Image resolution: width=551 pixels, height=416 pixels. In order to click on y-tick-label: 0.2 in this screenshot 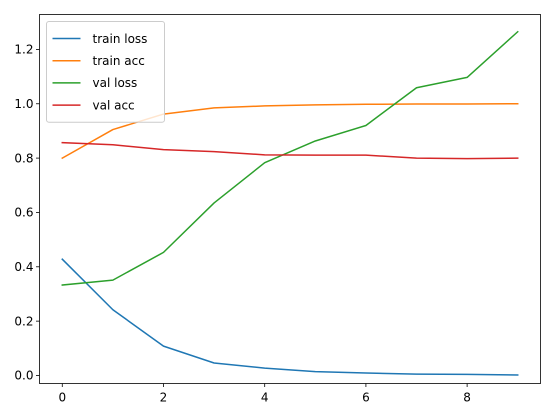, I will do `click(23, 321)`.